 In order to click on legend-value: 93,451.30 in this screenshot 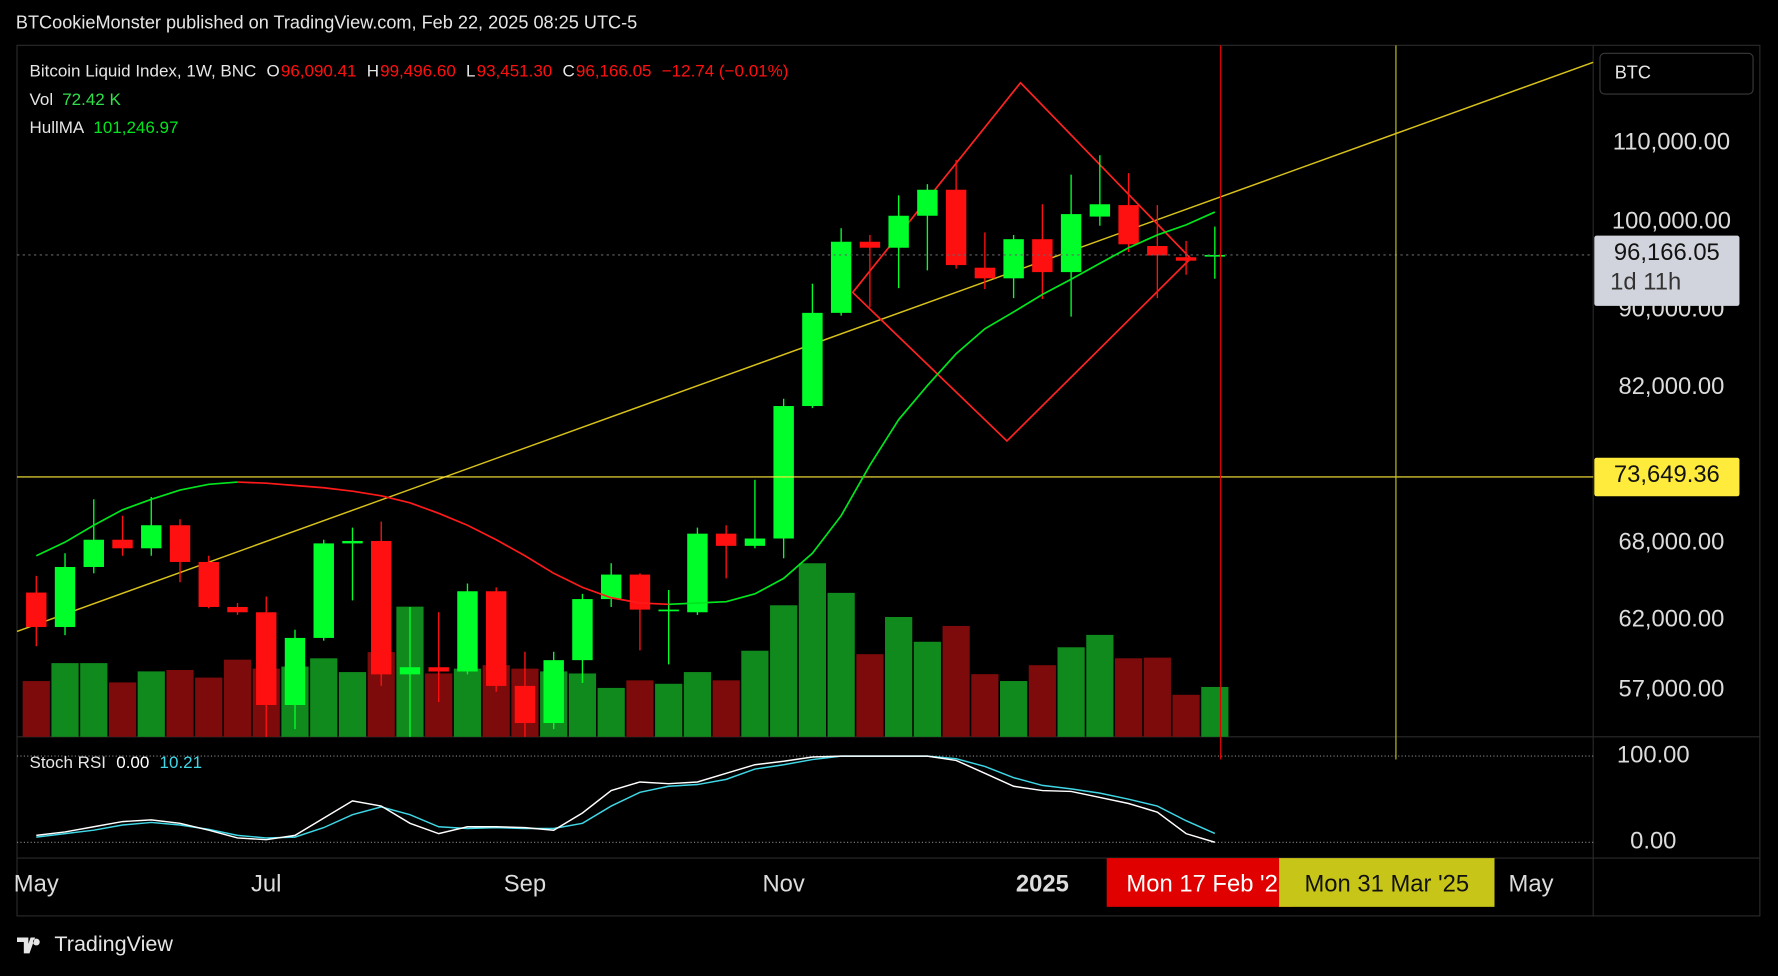, I will do `click(515, 71)`.